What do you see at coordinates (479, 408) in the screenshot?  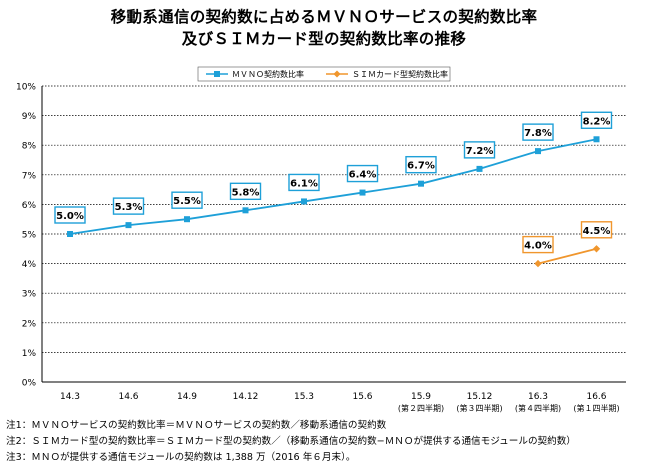 I see `x-tick-sublabel: (第３四半期)` at bounding box center [479, 408].